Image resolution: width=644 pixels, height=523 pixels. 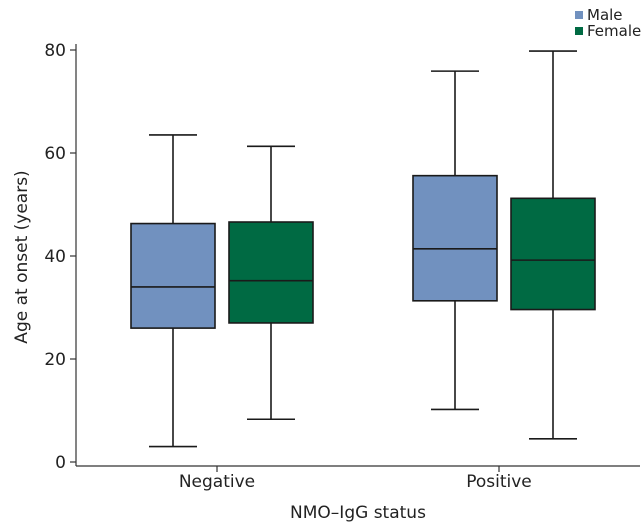 I want to click on box-group-female-negative, so click(x=271, y=283).